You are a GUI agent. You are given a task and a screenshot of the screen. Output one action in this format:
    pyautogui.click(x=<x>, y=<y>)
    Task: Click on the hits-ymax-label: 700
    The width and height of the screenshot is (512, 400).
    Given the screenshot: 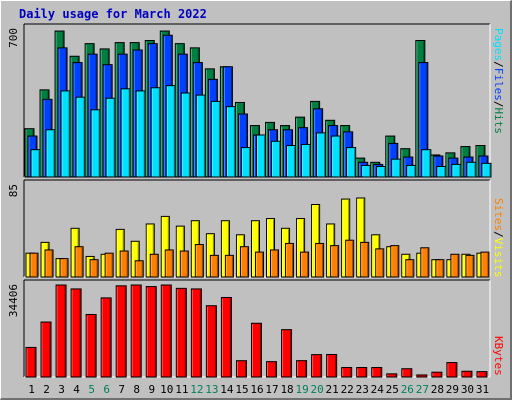 What is the action you would take?
    pyautogui.click(x=13, y=38)
    